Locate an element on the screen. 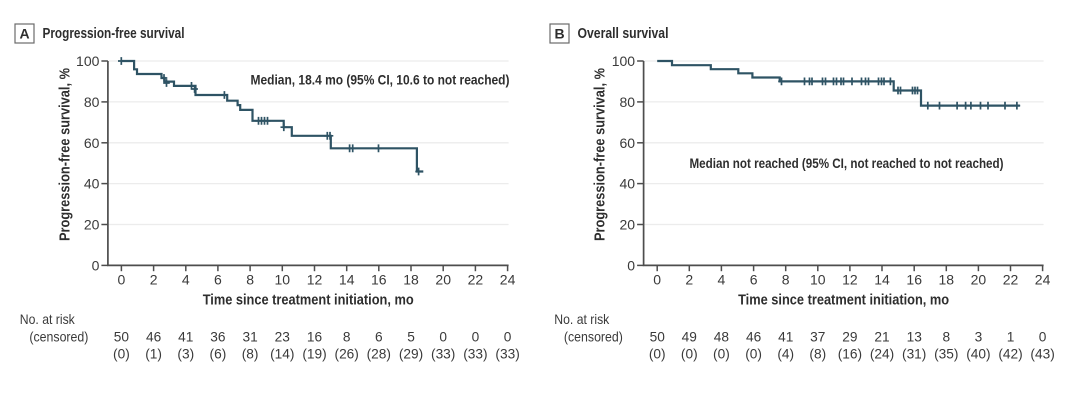  svg-text: (31) is located at coordinates (914, 353).